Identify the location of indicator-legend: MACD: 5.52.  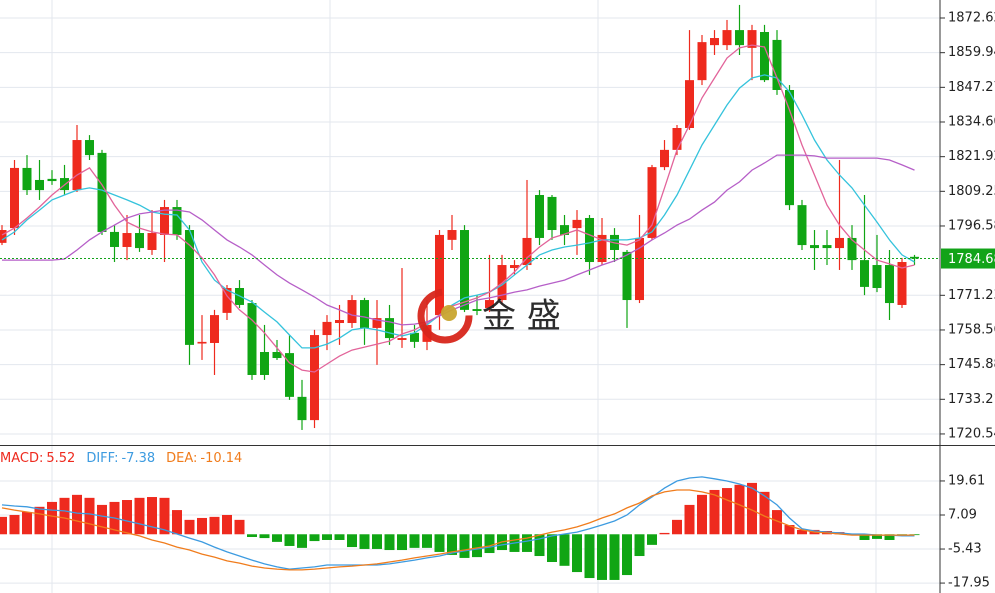
(37, 458).